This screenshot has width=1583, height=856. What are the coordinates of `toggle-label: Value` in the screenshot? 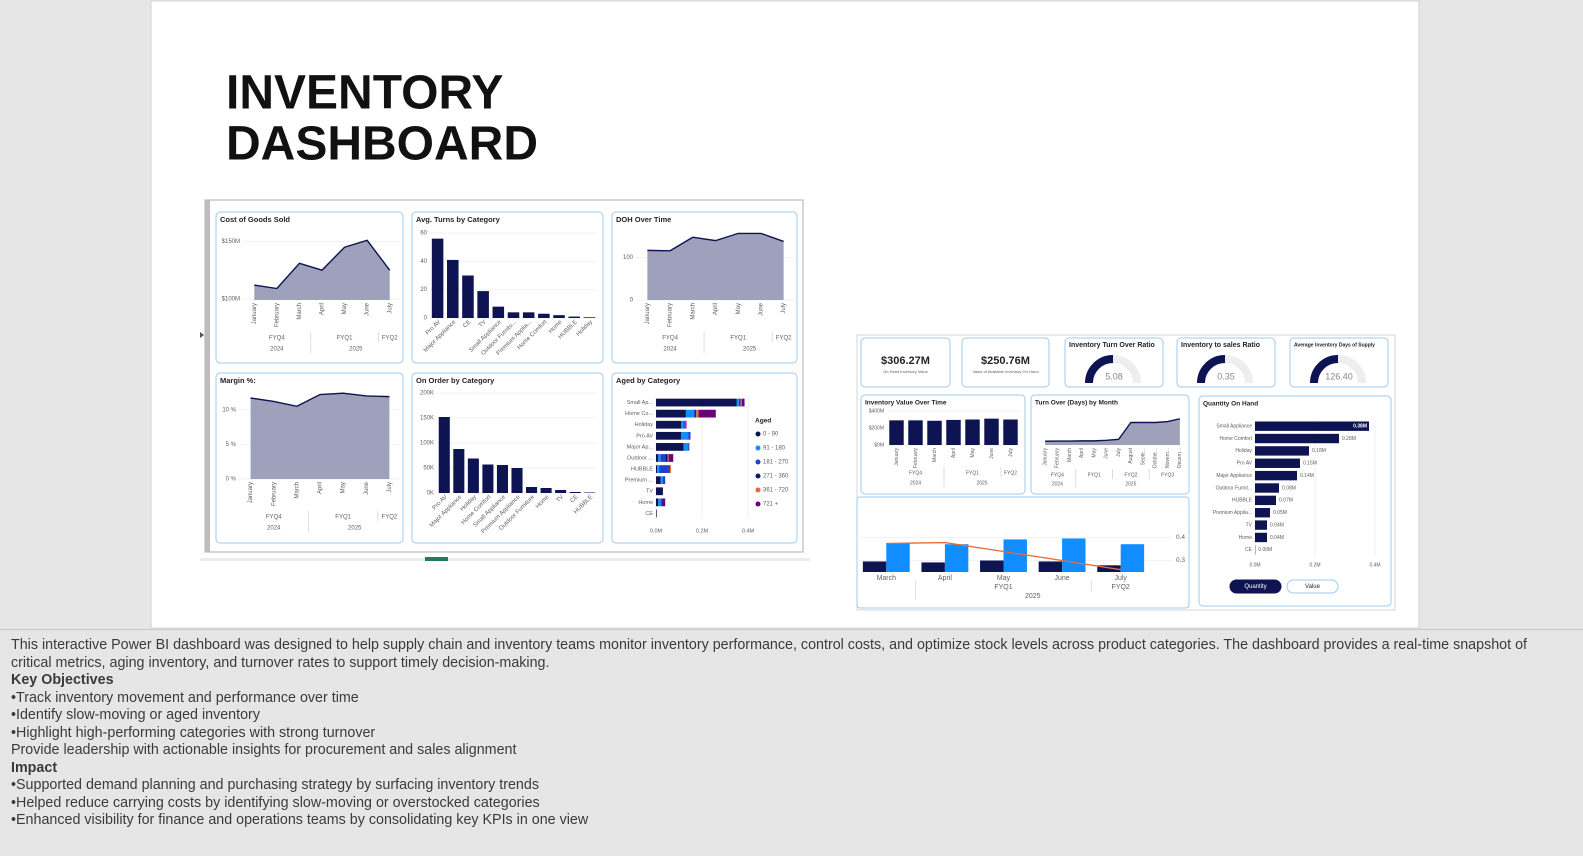 It's located at (1313, 587).